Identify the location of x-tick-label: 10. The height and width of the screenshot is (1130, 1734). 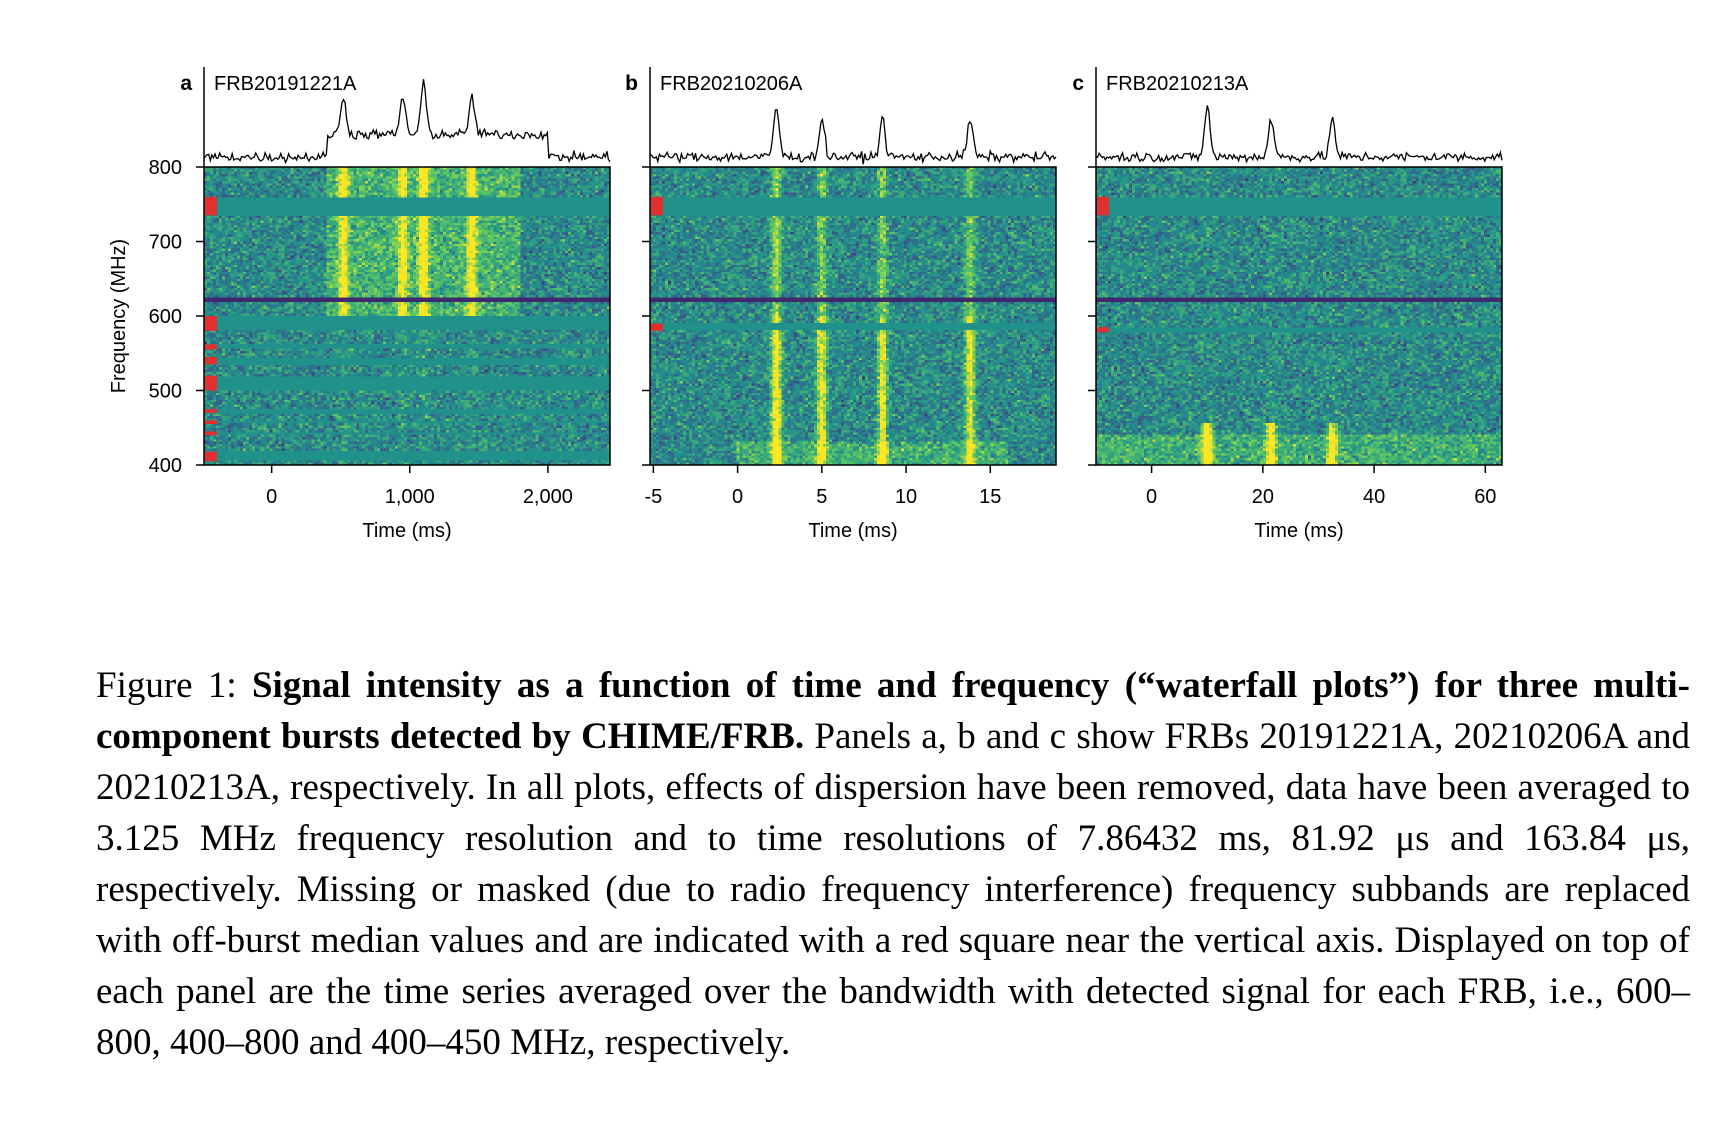
(906, 497).